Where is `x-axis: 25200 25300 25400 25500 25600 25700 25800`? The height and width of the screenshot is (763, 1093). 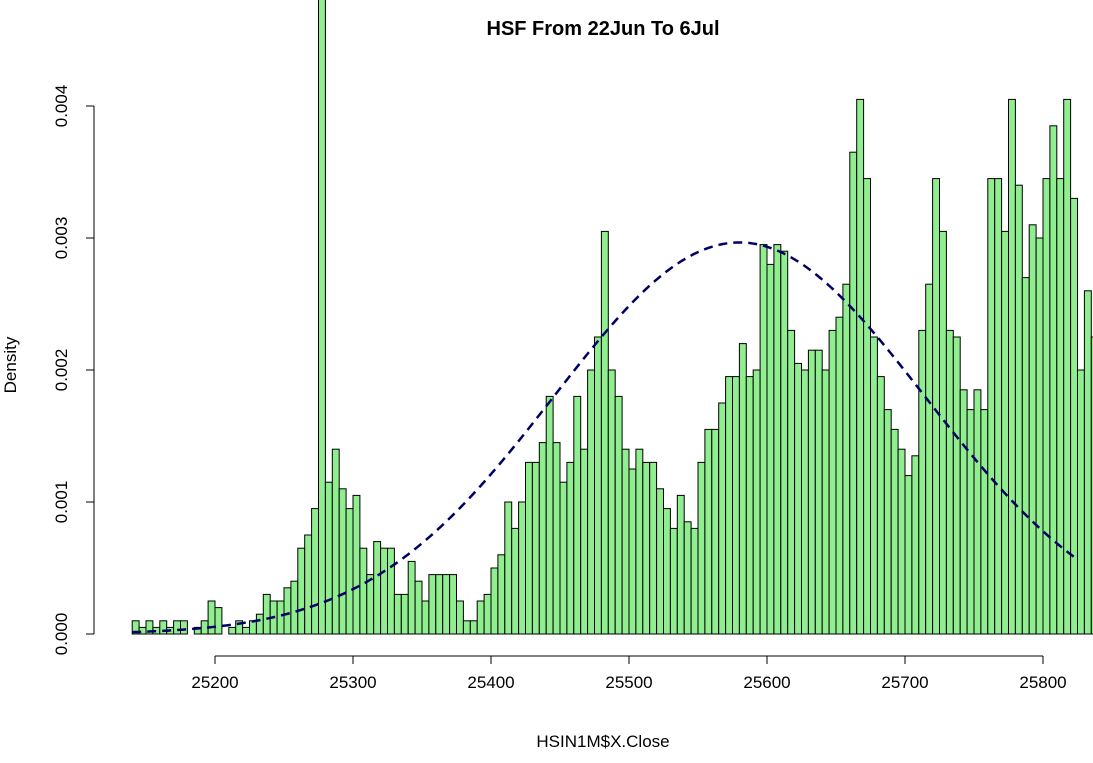 x-axis: 25200 25300 25400 25500 25600 25700 25800 is located at coordinates (629, 673).